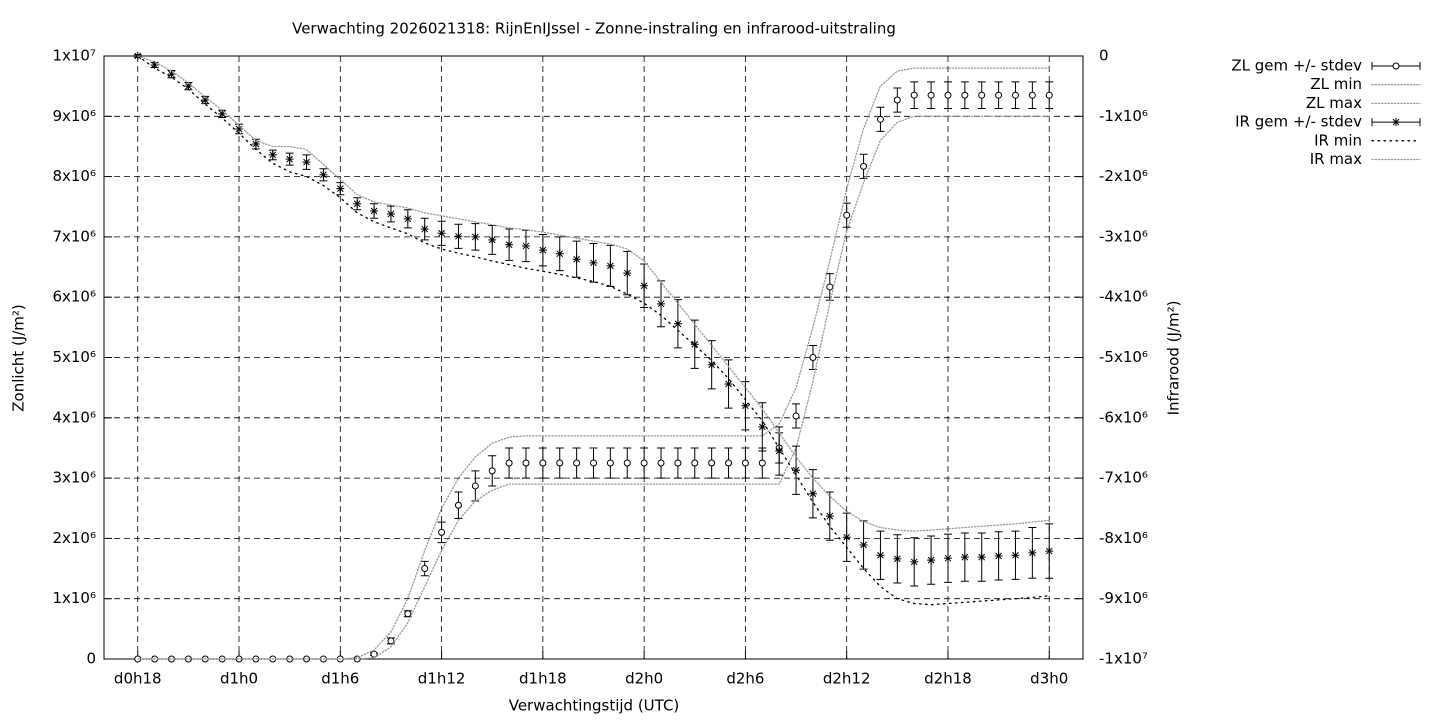 This screenshot has height=720, width=1440. Describe the element at coordinates (1296, 66) in the screenshot. I see `legend-label: ZL gem +/- stdev` at that location.